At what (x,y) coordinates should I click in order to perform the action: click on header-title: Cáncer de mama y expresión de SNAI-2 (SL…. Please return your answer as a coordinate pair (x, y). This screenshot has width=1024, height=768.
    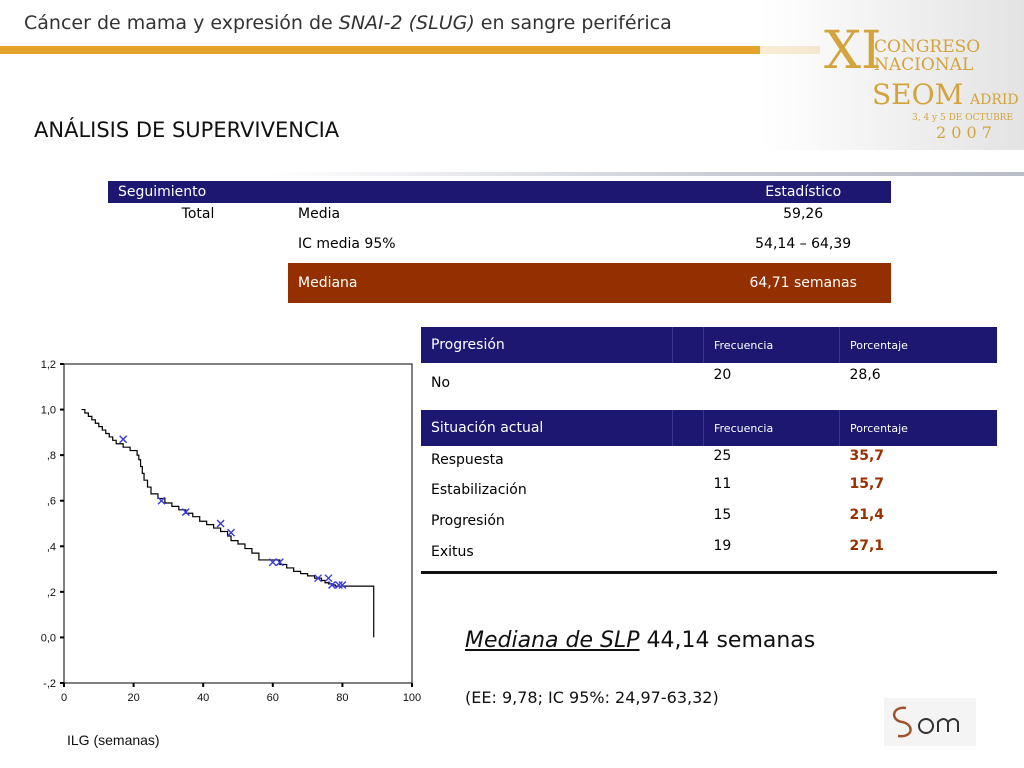
    Looking at the image, I should click on (348, 23).